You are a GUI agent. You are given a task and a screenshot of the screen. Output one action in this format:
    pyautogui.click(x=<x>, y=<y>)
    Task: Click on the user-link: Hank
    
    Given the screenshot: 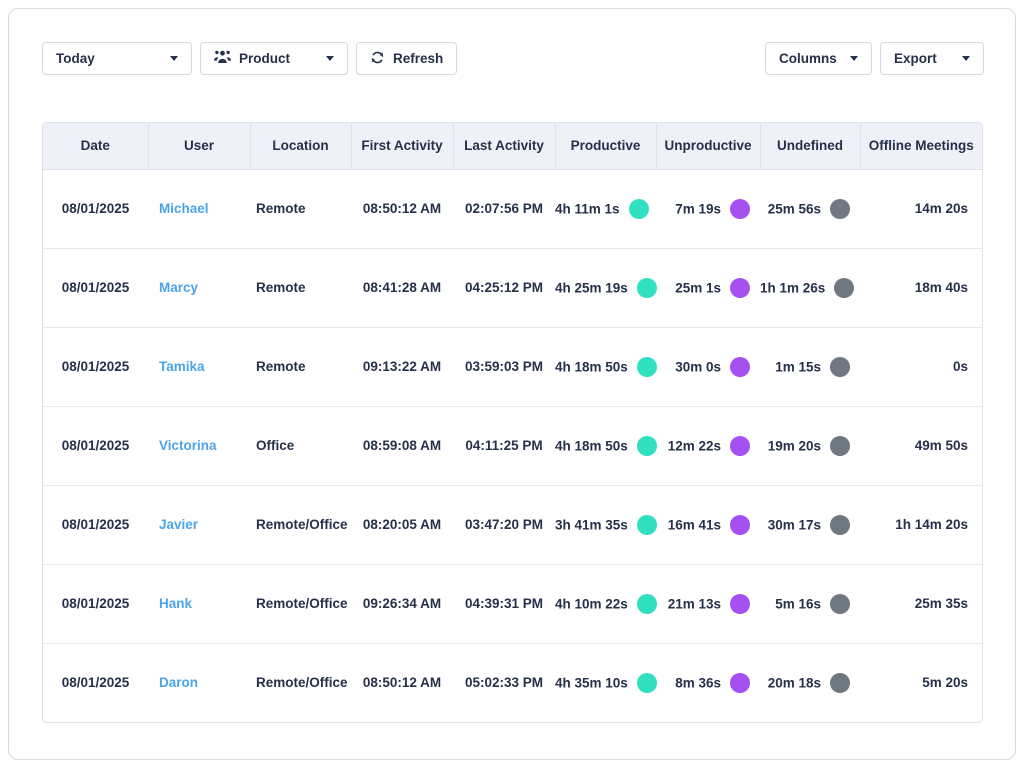 What is the action you would take?
    pyautogui.click(x=176, y=603)
    